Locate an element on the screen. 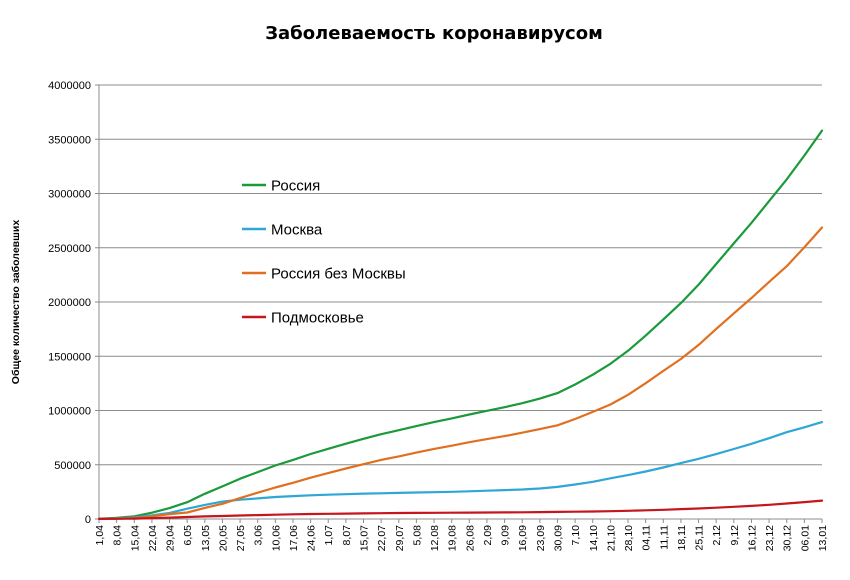 This screenshot has height=580, width=850. x-tick-label: 1,04 is located at coordinates (100, 535).